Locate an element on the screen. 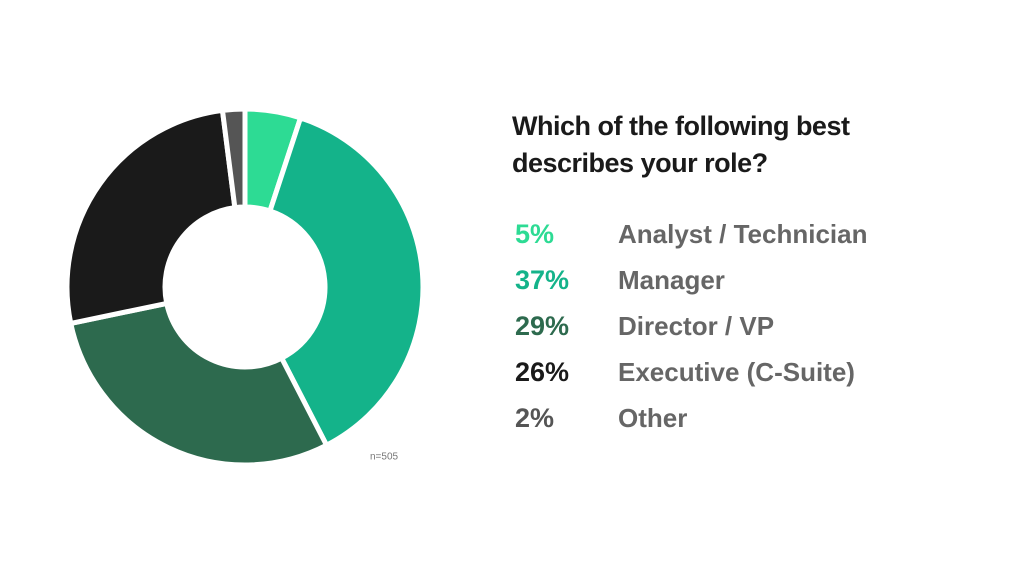 The height and width of the screenshot is (576, 1024). legend-value: 5% is located at coordinates (534, 234).